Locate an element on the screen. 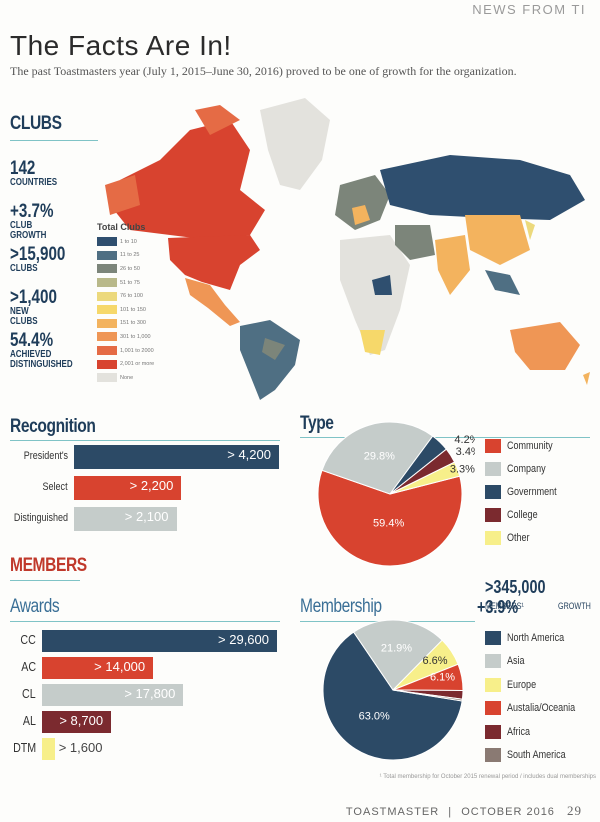  stat-label: ACHIEVED DISTINGUISHED is located at coordinates (41, 359).